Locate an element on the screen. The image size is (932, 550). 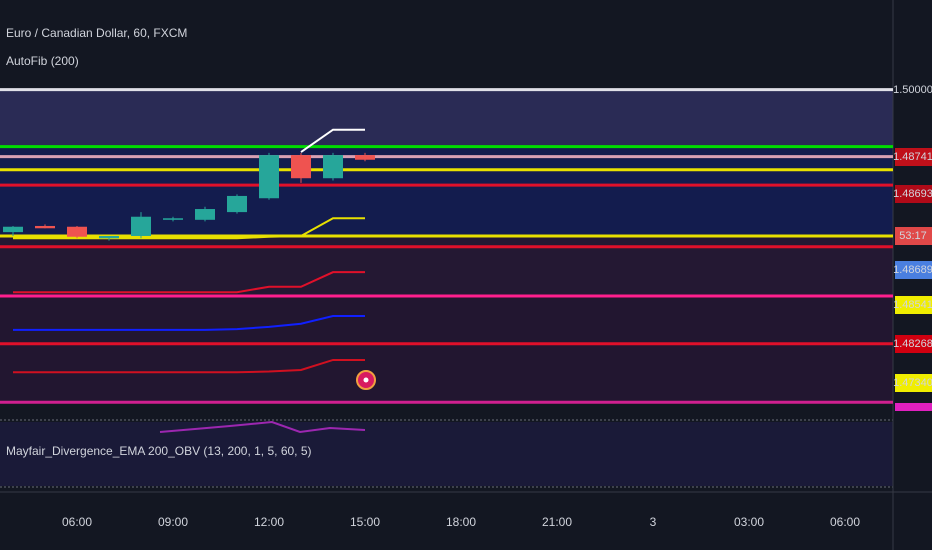
x-tick-label: 09:00 is located at coordinates (173, 522).